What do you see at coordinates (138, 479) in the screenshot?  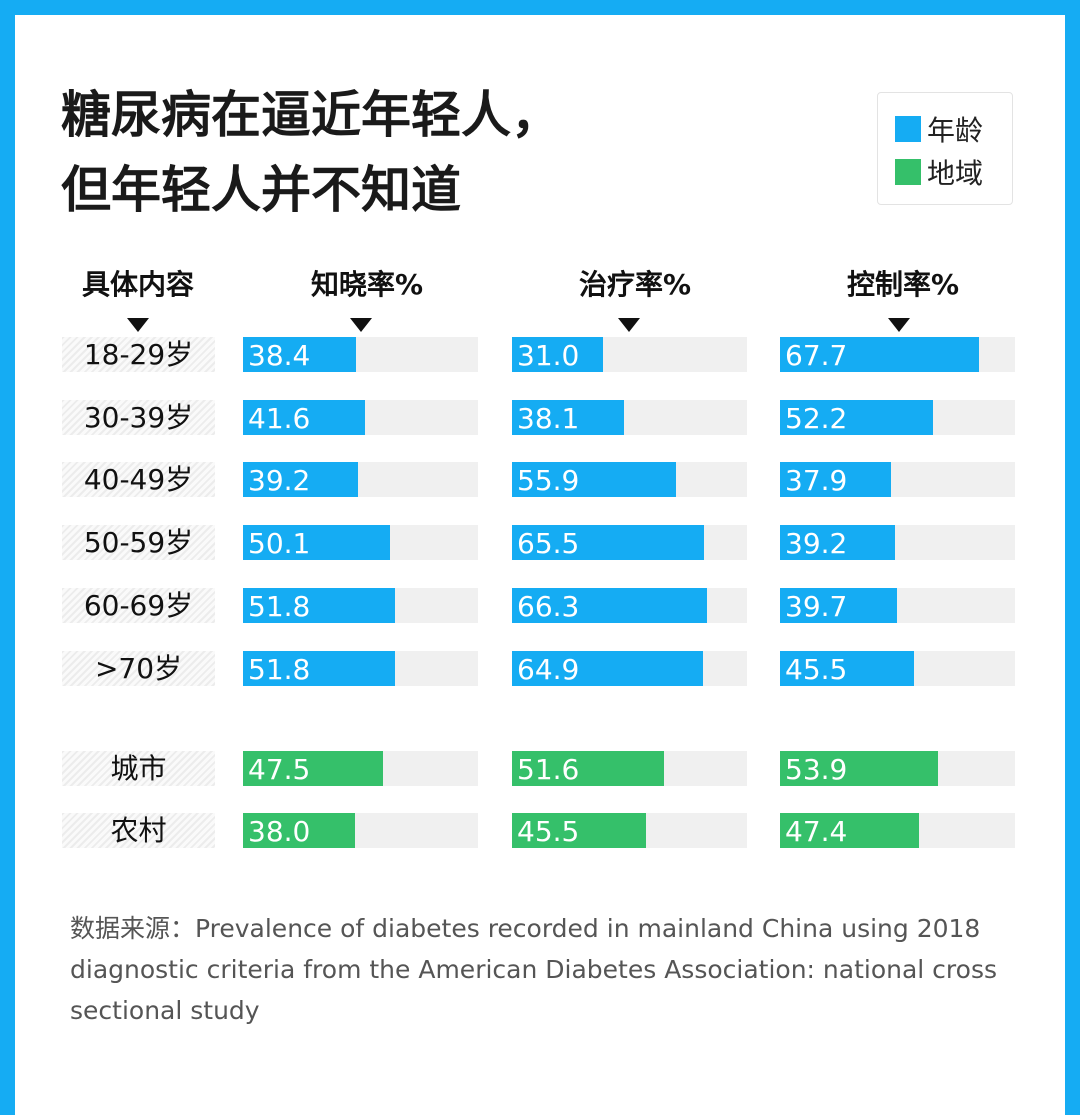 I see `row-label: 40-49岁` at bounding box center [138, 479].